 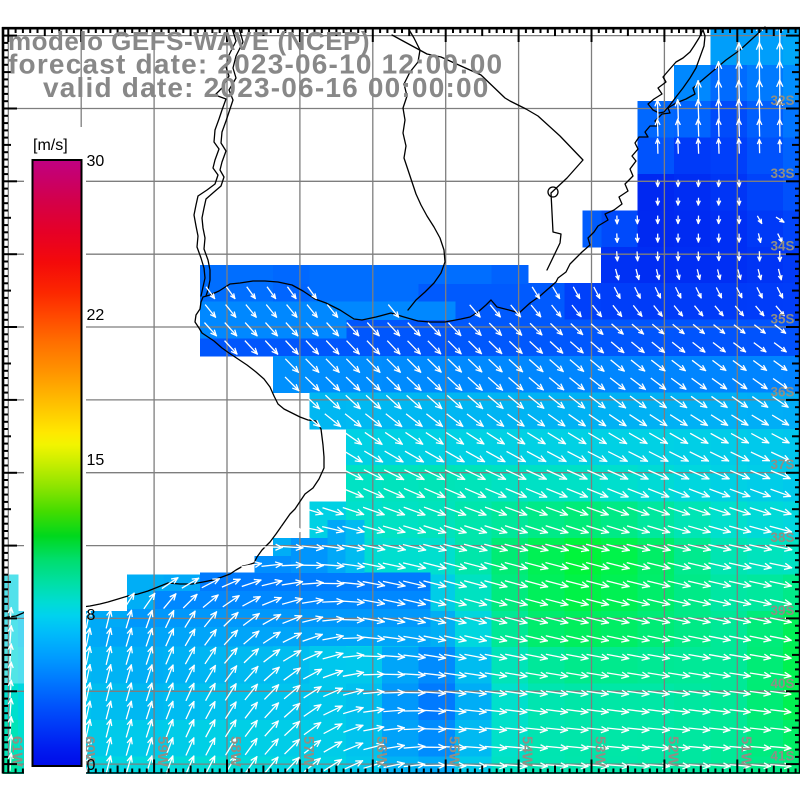 I want to click on svg-text: 58W, so click(x=235, y=752).